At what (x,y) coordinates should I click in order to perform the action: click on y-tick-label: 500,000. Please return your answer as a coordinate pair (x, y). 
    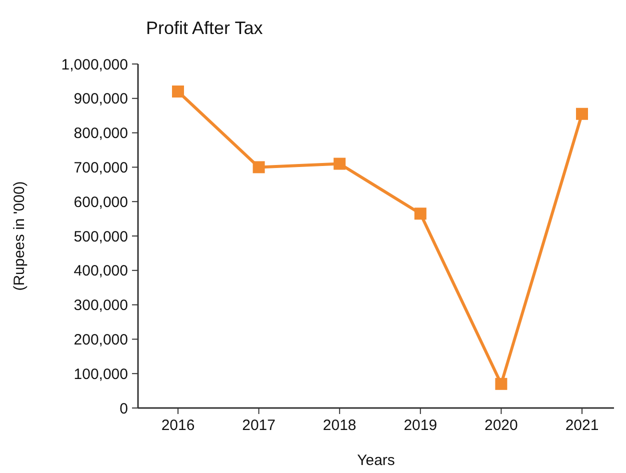
    Looking at the image, I should click on (101, 237).